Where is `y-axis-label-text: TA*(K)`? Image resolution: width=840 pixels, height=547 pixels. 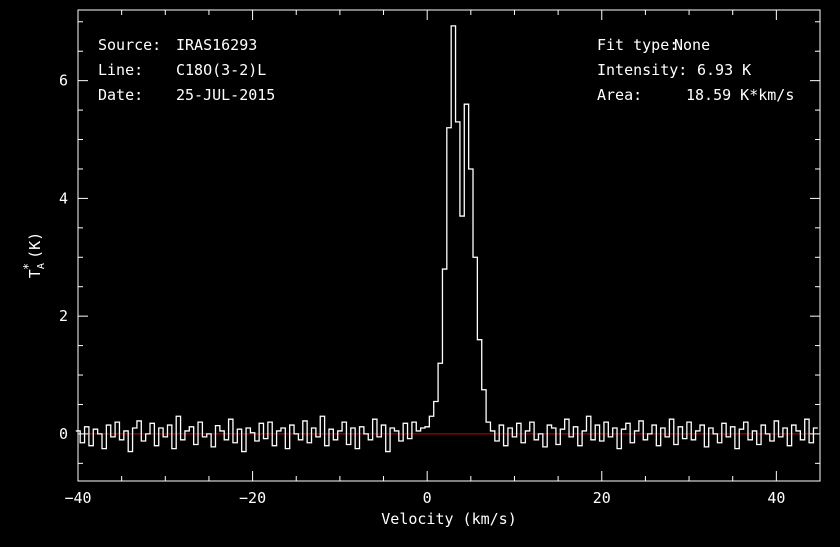 y-axis-label-text: TA*(K) is located at coordinates (34, 255).